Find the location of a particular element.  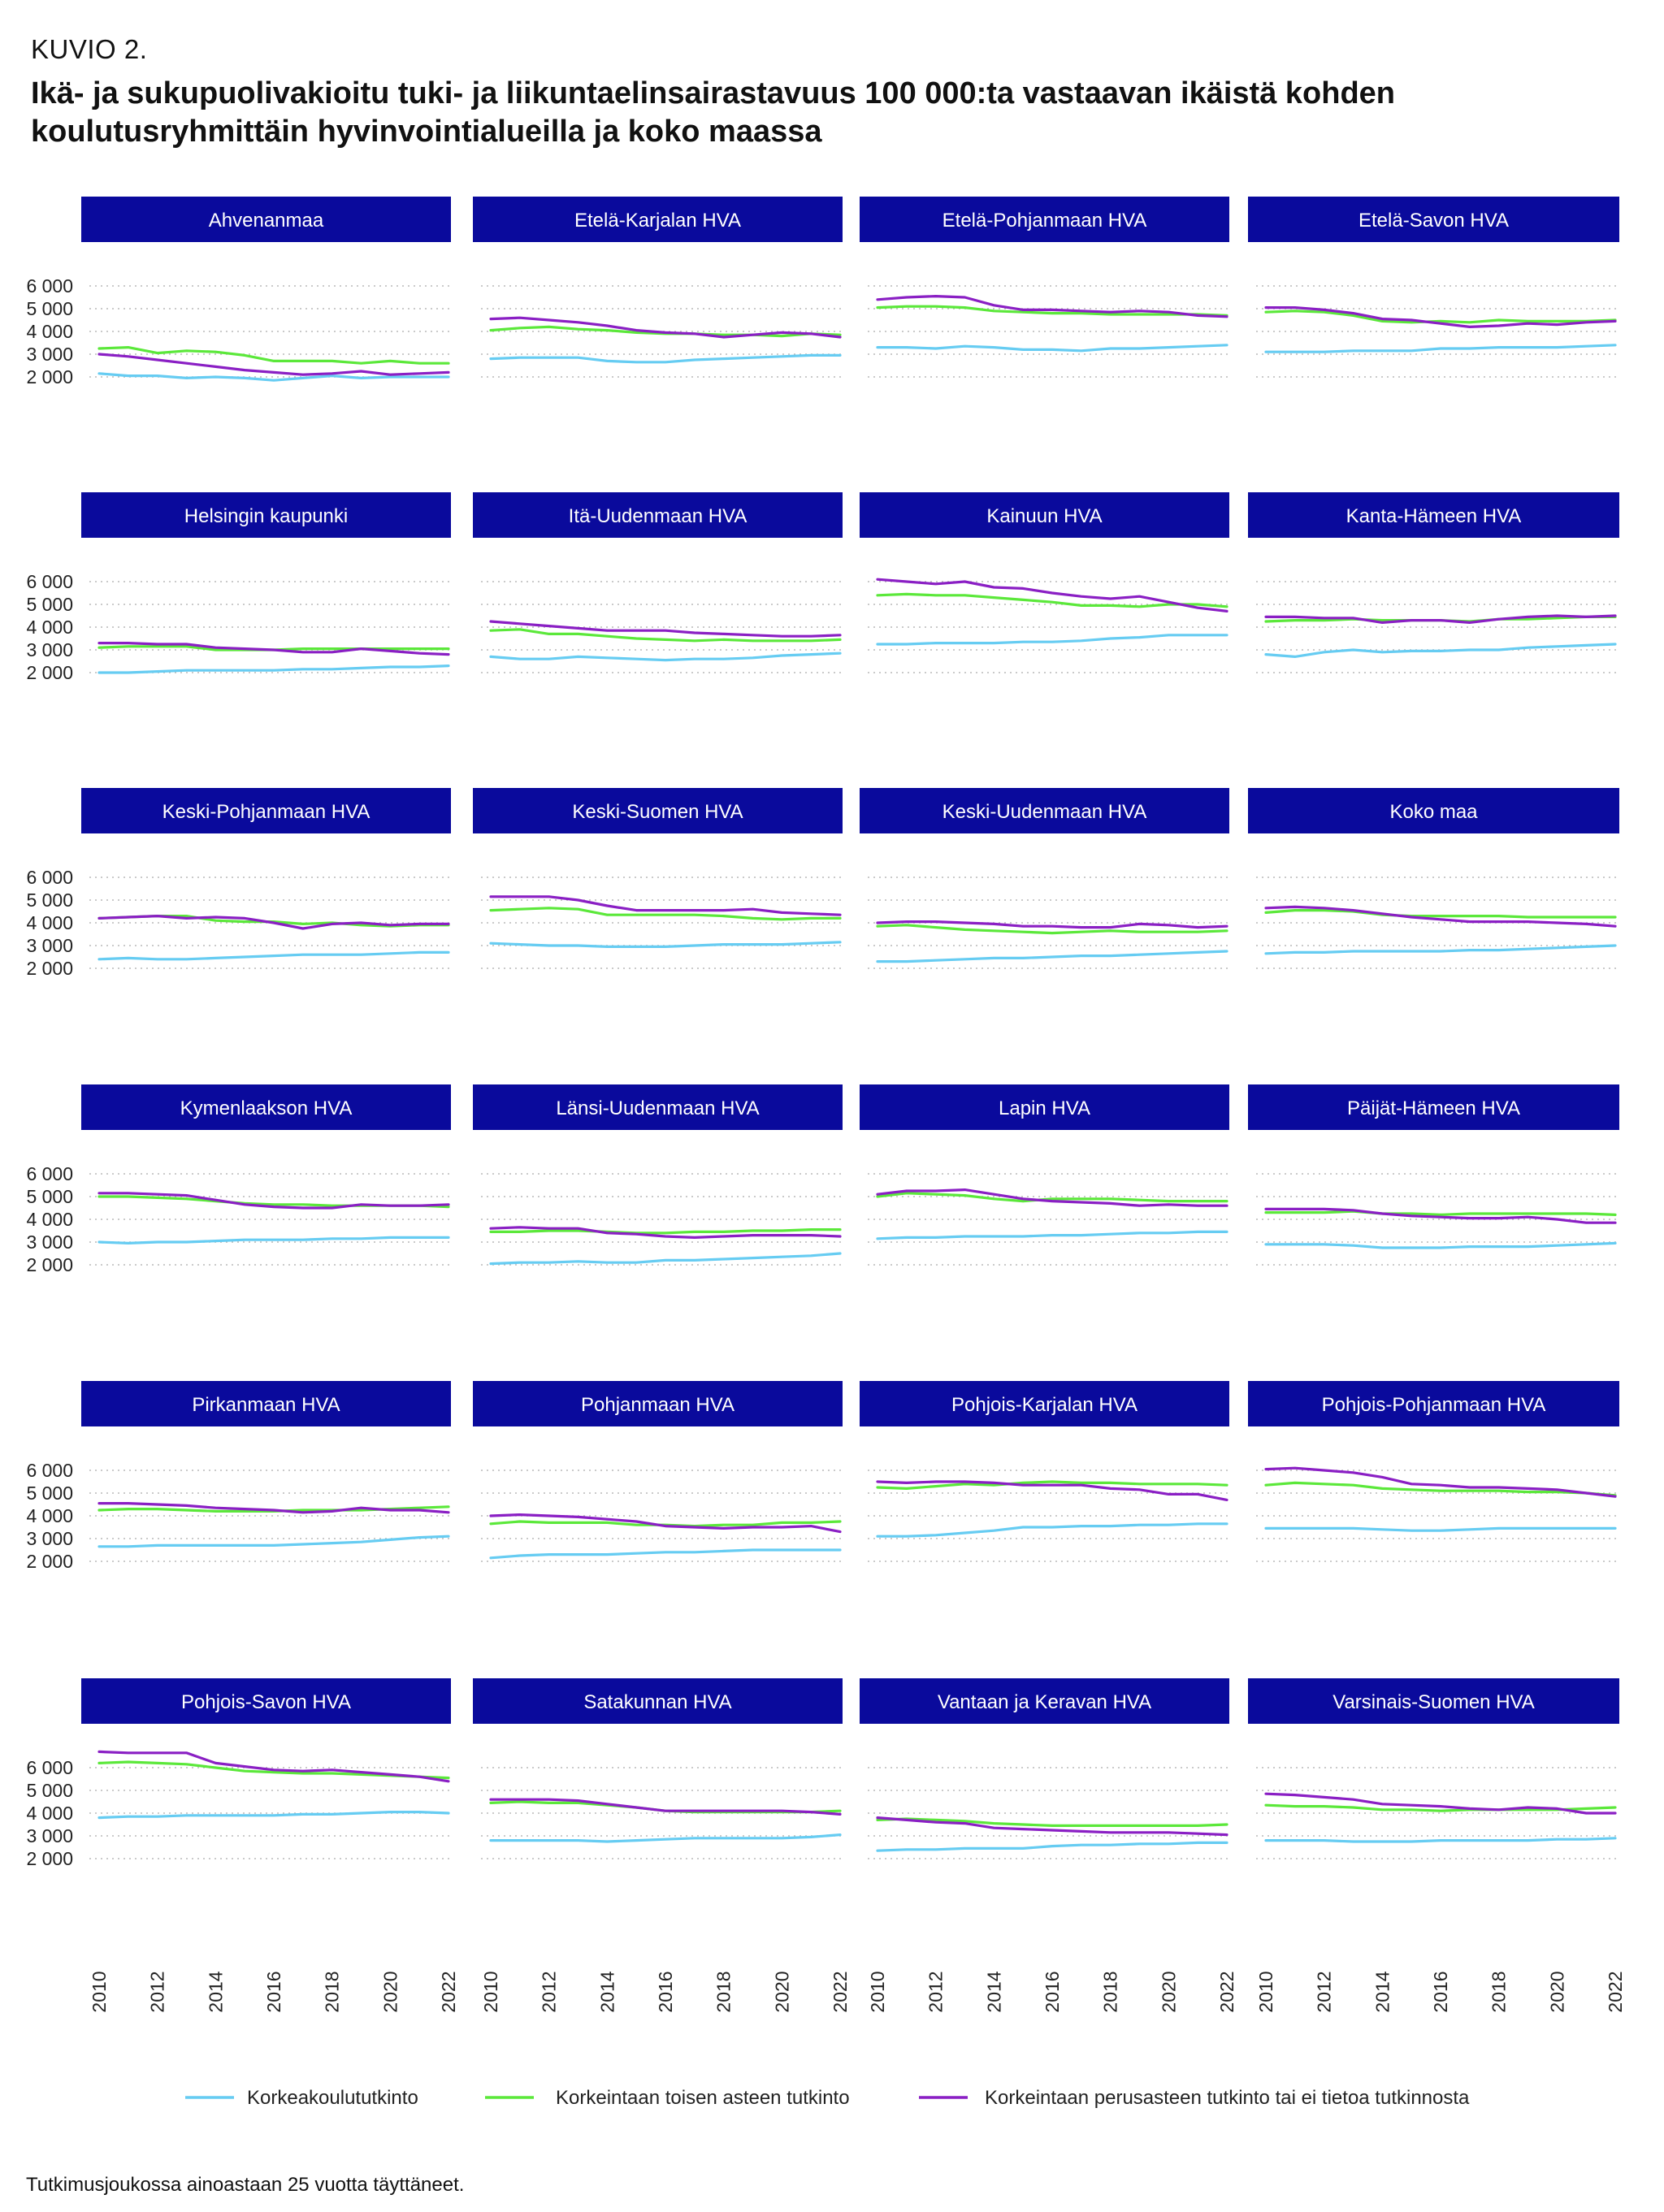

panel-title: Lapin HVA is located at coordinates (1044, 1108).